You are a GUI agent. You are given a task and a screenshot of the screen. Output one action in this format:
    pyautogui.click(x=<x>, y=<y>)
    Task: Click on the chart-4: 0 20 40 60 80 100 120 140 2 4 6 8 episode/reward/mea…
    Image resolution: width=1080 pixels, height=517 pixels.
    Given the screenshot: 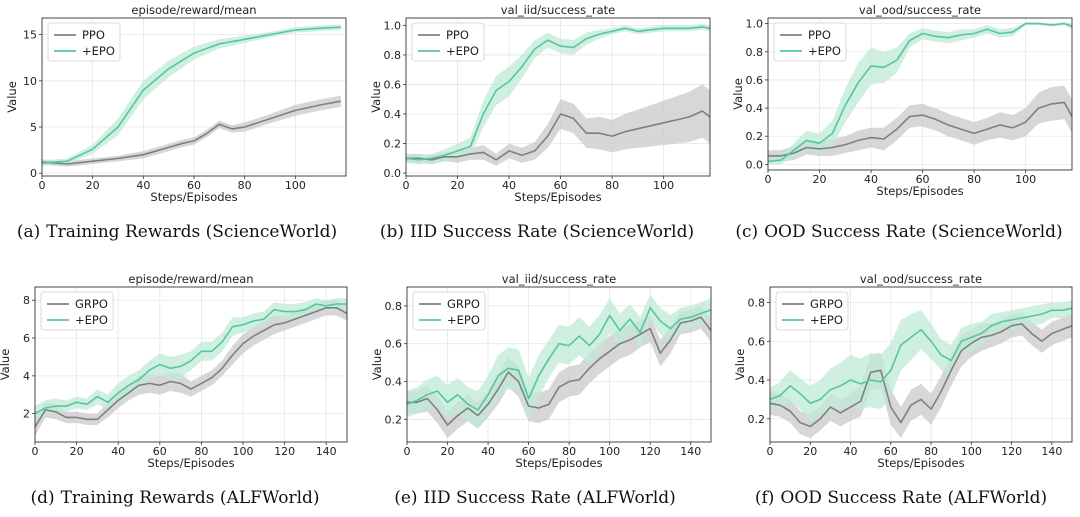 What is the action you would take?
    pyautogui.click(x=174, y=371)
    